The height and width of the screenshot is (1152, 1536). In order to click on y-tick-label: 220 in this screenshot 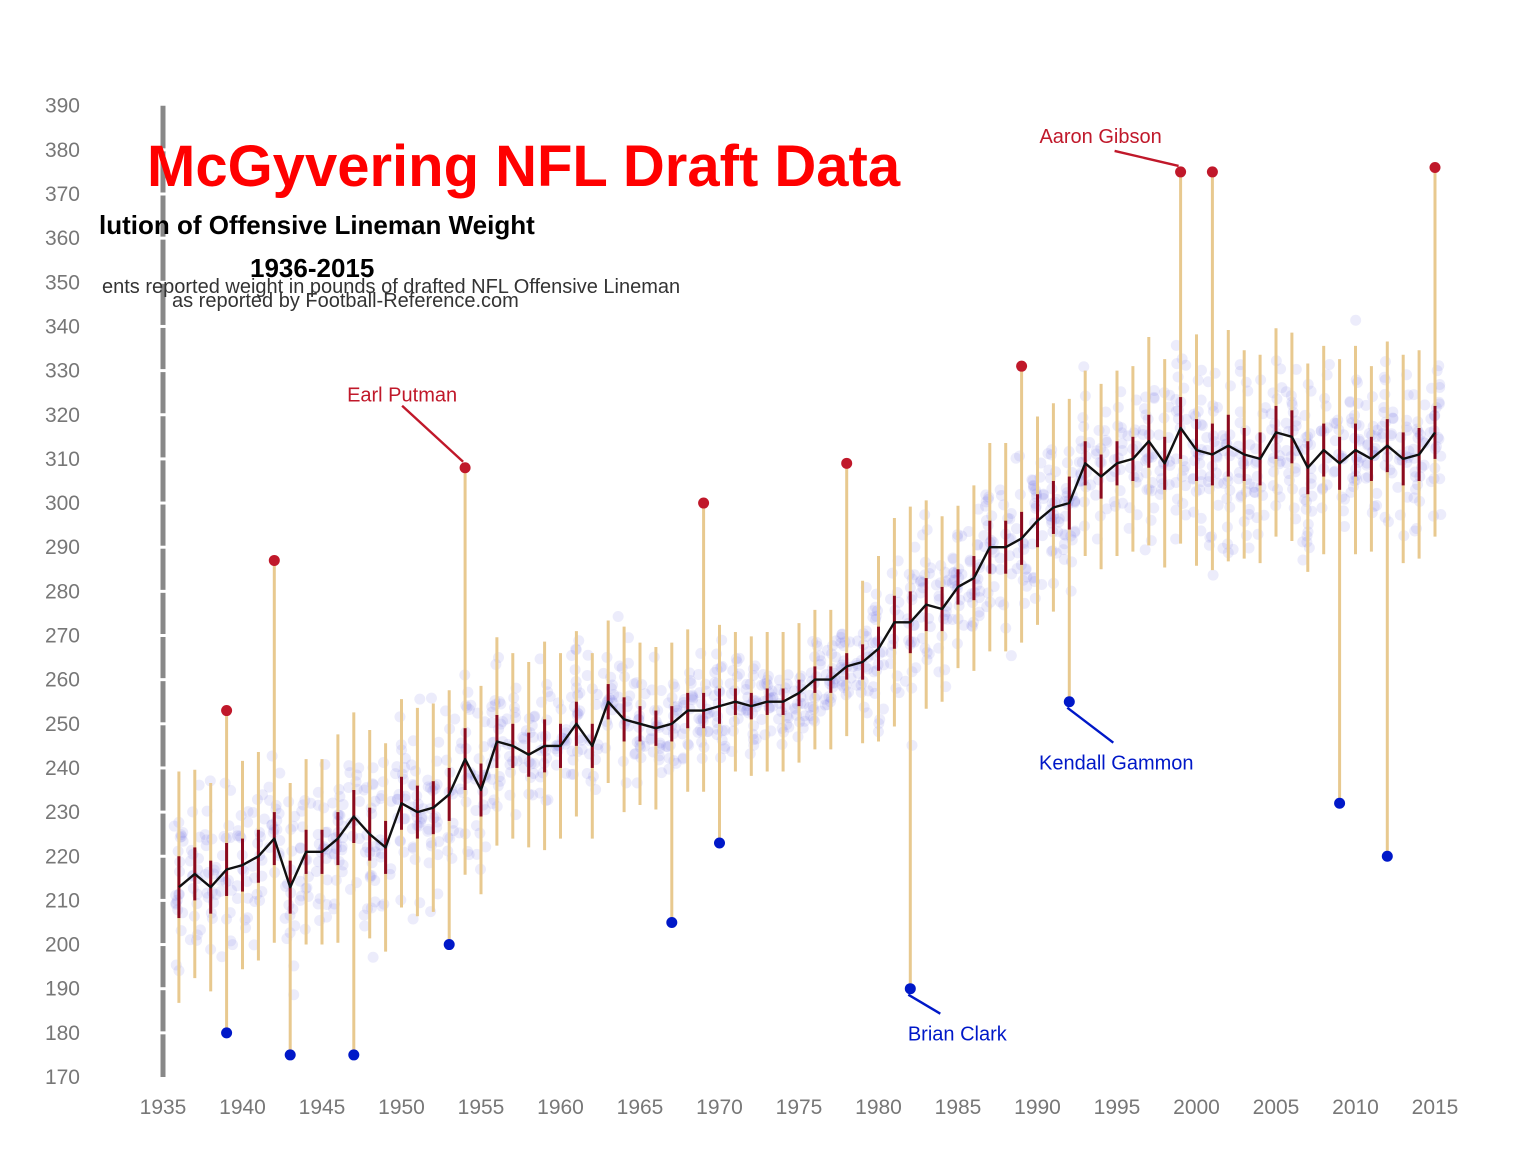, I will do `click(62, 856)`.